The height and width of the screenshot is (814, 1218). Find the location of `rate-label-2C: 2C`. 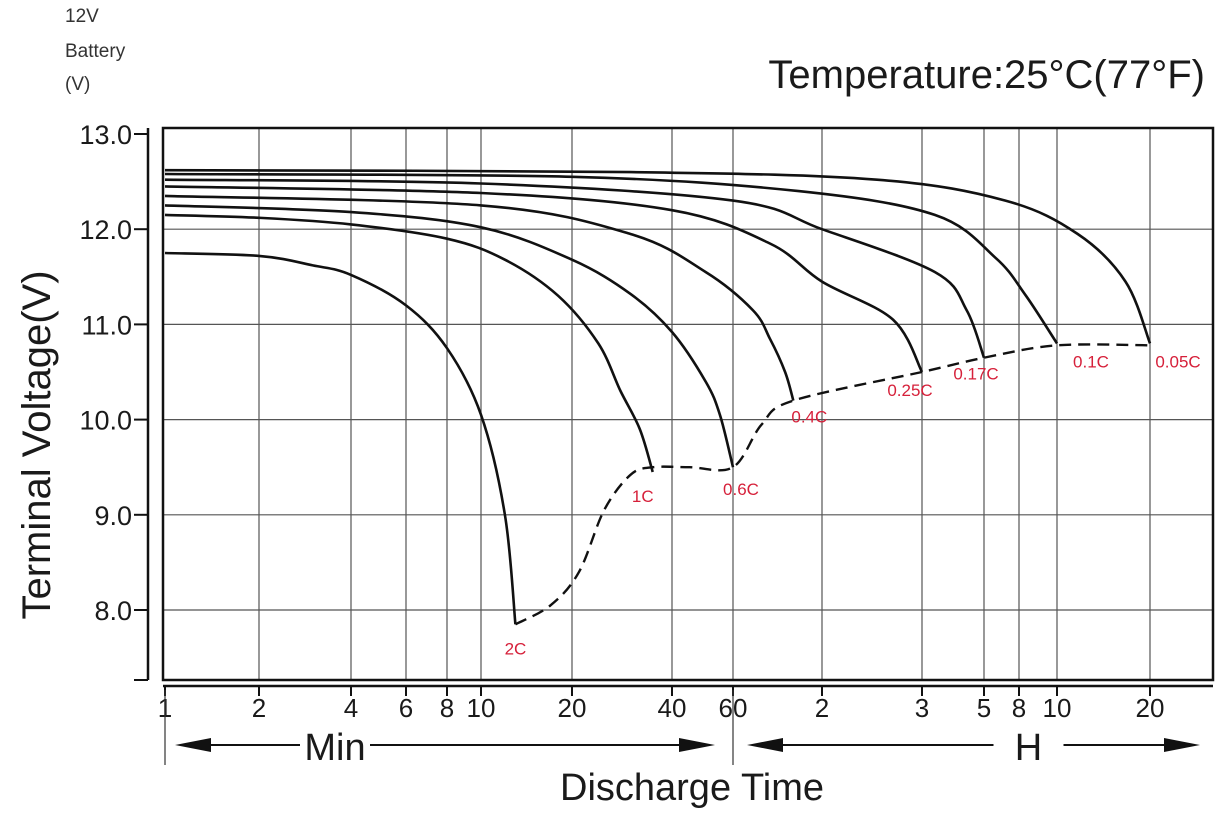

rate-label-2C: 2C is located at coordinates (516, 648).